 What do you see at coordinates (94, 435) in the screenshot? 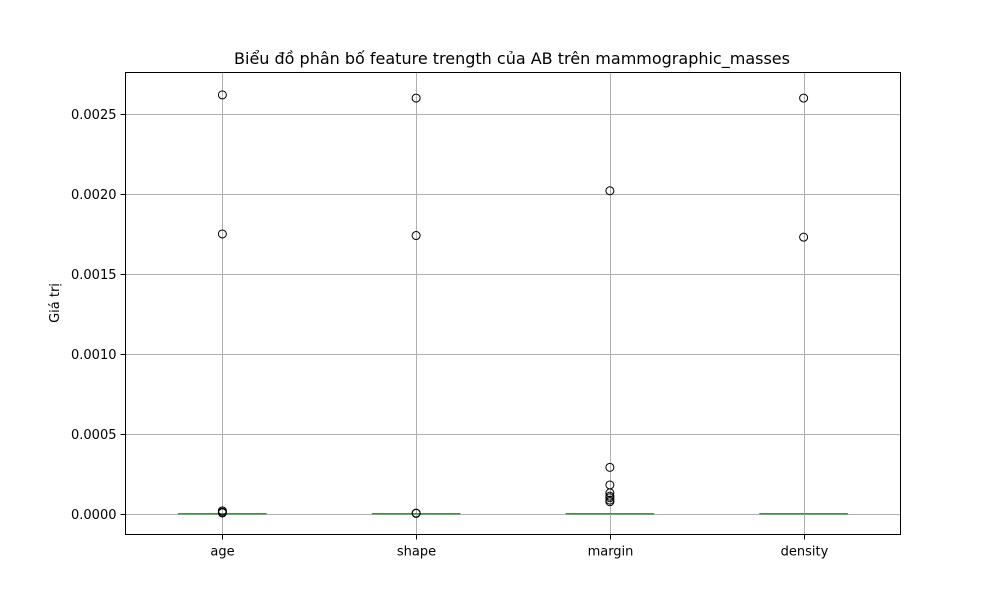
I see `y-tick-label: 0.0005` at bounding box center [94, 435].